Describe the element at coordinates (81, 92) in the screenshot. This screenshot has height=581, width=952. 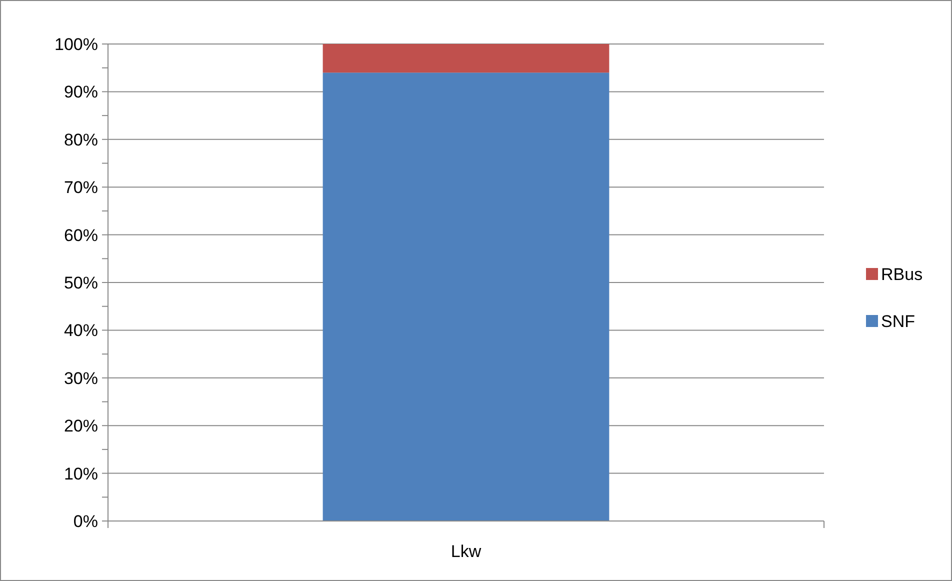
I see `y-tick-label: 90%` at that location.